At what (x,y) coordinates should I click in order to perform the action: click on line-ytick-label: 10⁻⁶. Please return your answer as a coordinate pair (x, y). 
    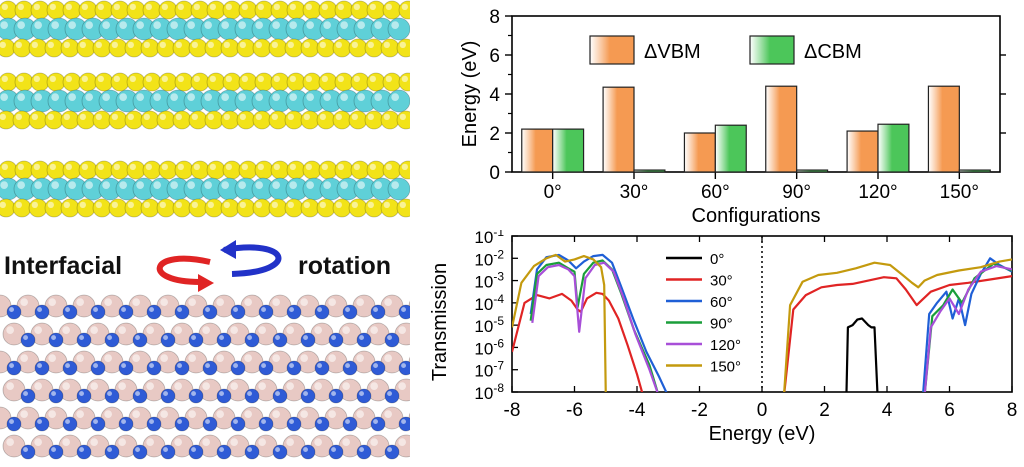
    Looking at the image, I should click on (489, 347).